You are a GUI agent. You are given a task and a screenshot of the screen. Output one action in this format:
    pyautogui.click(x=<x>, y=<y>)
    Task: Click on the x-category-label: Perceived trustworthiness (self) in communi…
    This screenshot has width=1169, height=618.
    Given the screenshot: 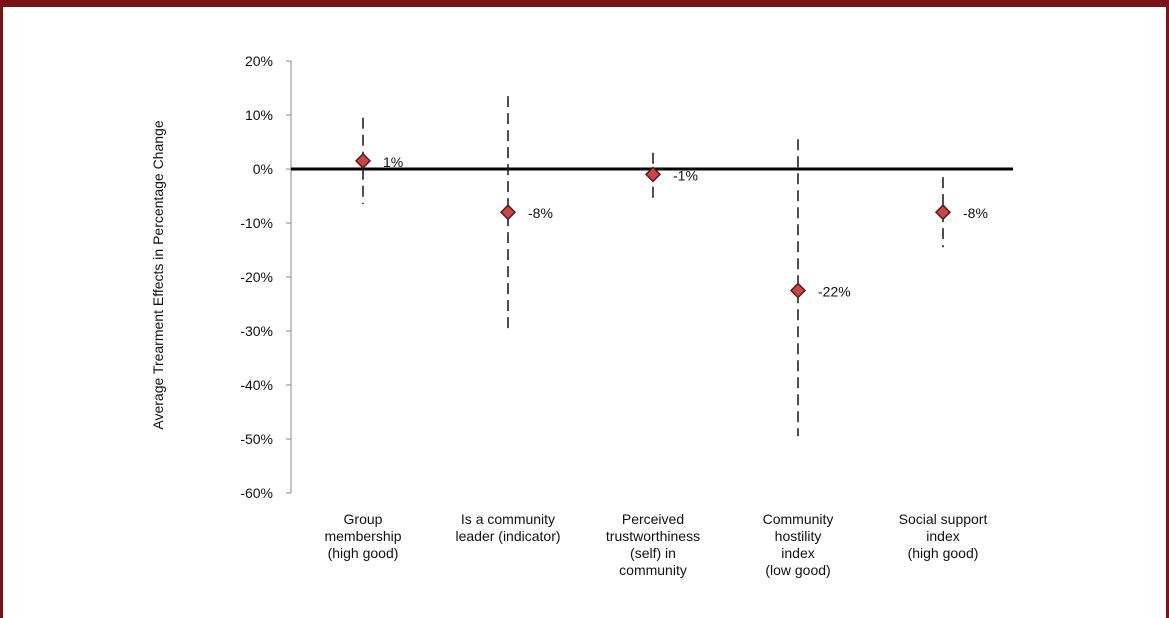 What is the action you would take?
    pyautogui.click(x=653, y=544)
    